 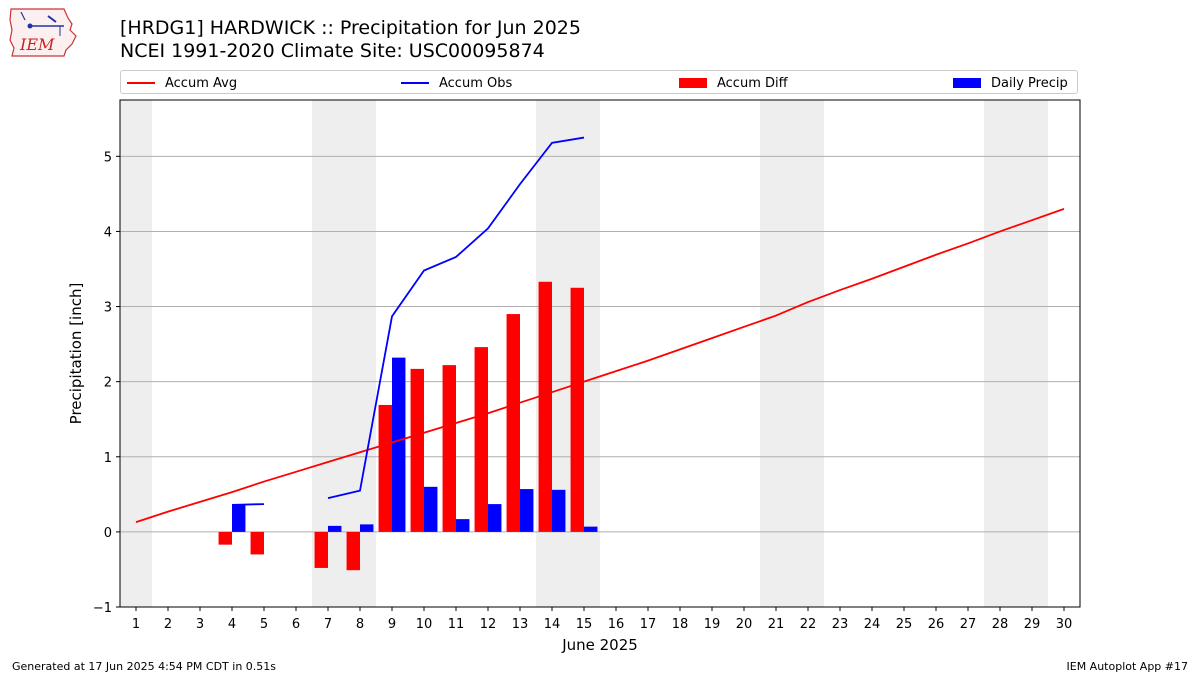 I want to click on x-tick-label: 20, so click(x=744, y=624).